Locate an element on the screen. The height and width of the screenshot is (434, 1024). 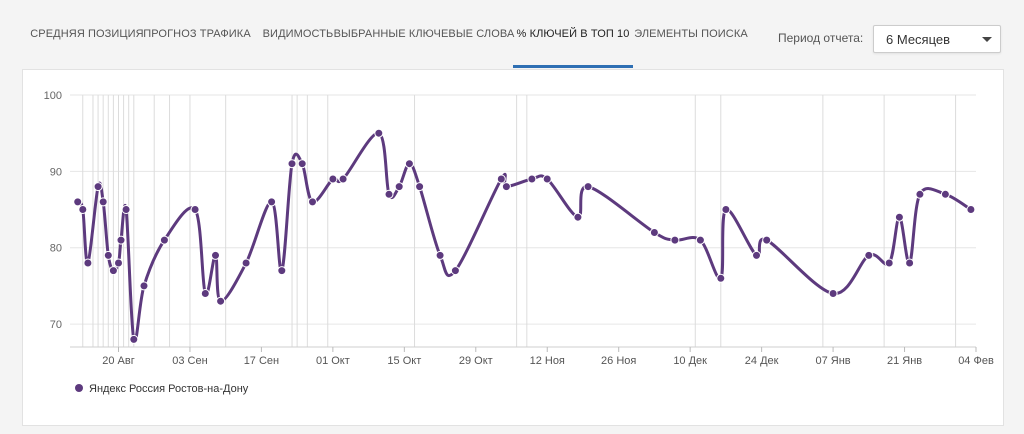
x-tick-label: 26 Ноя is located at coordinates (618, 361).